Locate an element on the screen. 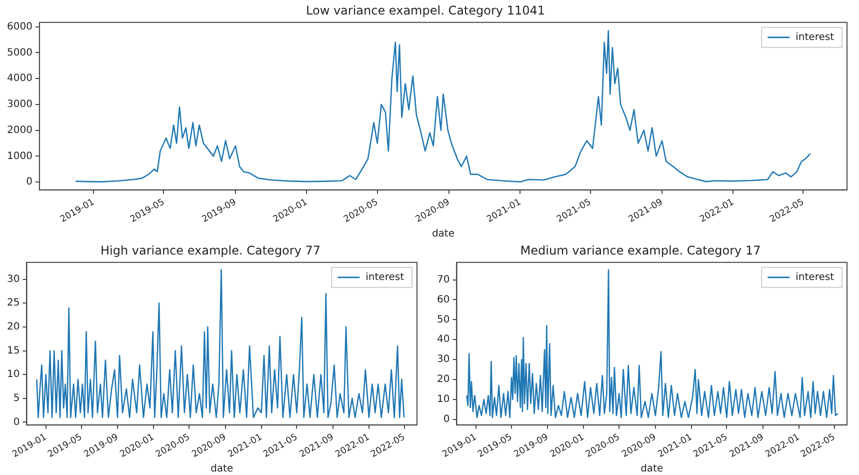 The width and height of the screenshot is (859, 475). y-tick-label: 1000 is located at coordinates (19, 156).